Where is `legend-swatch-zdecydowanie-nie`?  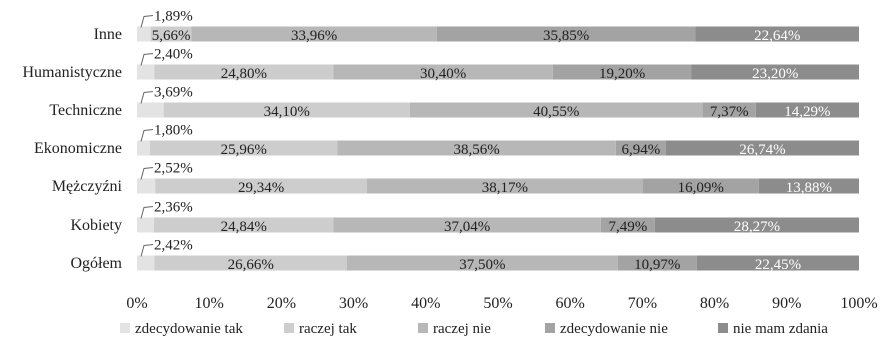
legend-swatch-zdecydowanie-nie is located at coordinates (550, 328).